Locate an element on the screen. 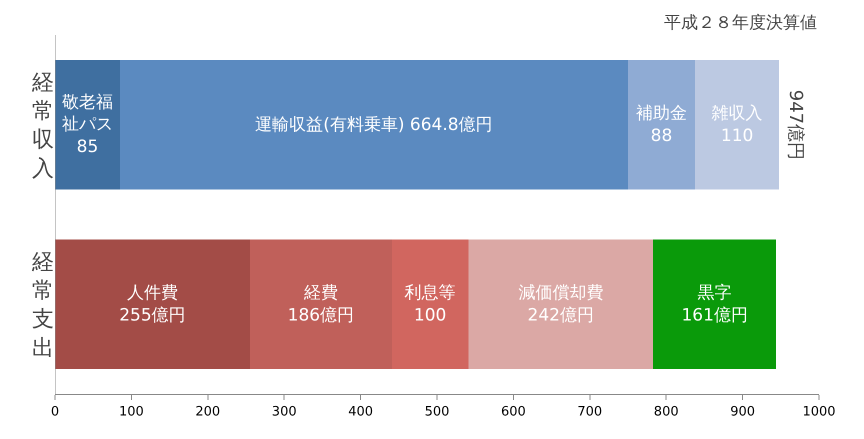 The image size is (864, 439). y-tick-label: 経常支出 is located at coordinates (42, 305).